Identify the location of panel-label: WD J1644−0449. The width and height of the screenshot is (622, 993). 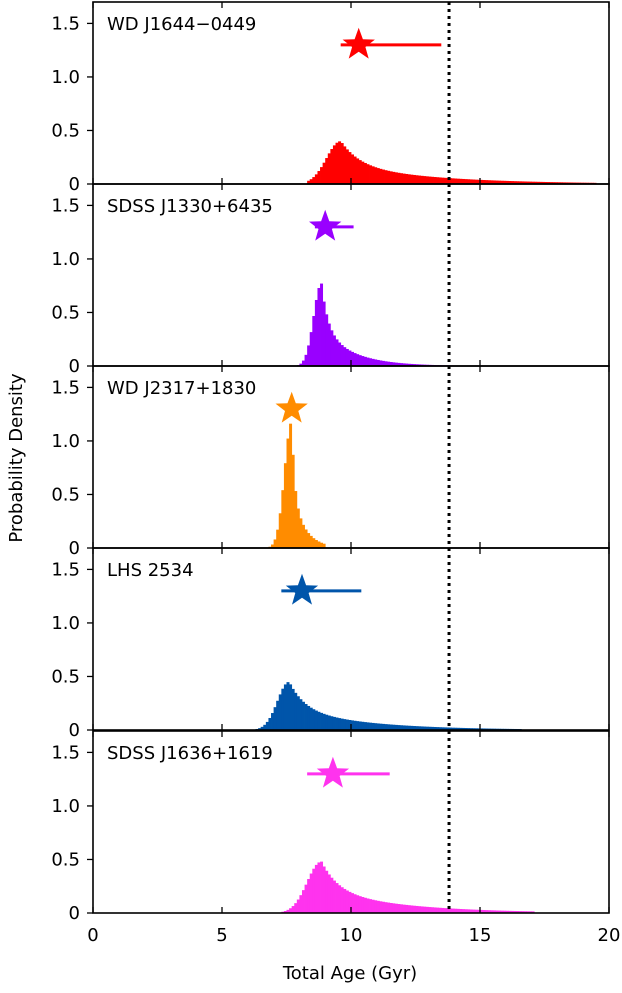
(181, 24).